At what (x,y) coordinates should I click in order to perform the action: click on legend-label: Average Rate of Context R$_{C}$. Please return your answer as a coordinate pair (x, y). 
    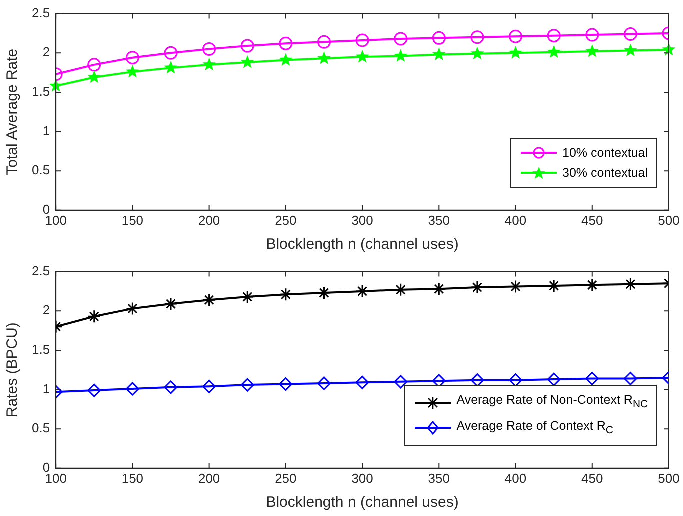
    Looking at the image, I should click on (535, 428).